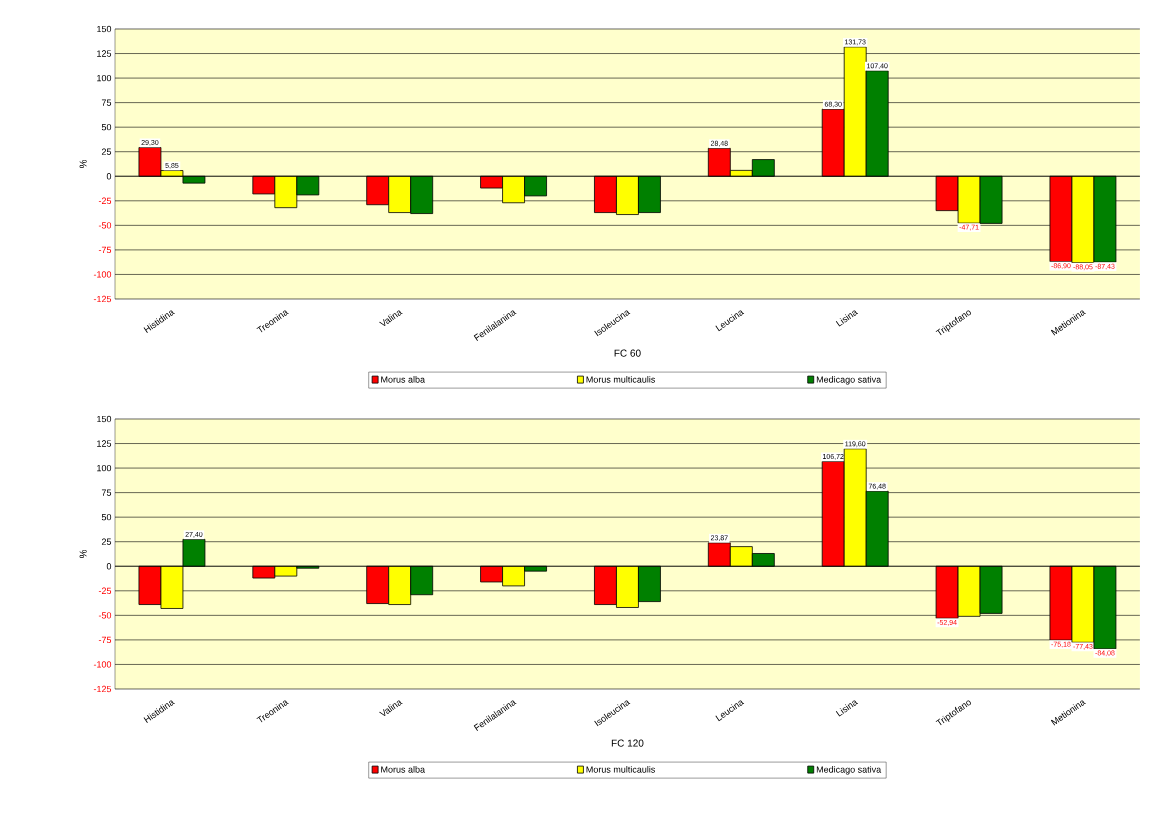 This screenshot has height=819, width=1154. I want to click on x-axis-title: FC 120, so click(627, 743).